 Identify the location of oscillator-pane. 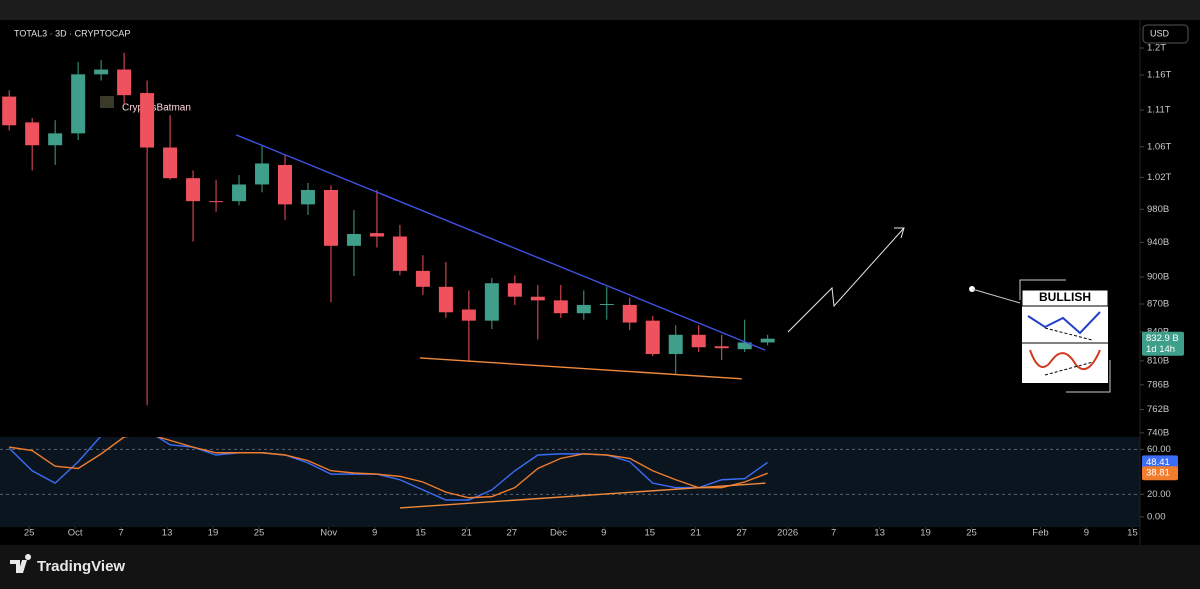
(570, 482).